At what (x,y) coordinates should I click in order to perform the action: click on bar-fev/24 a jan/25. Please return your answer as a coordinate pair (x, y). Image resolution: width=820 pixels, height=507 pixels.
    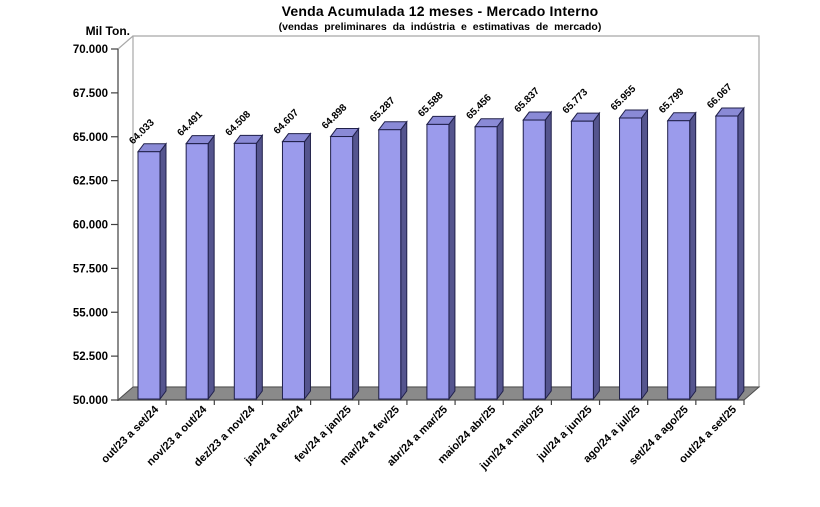
    Looking at the image, I should click on (344, 264).